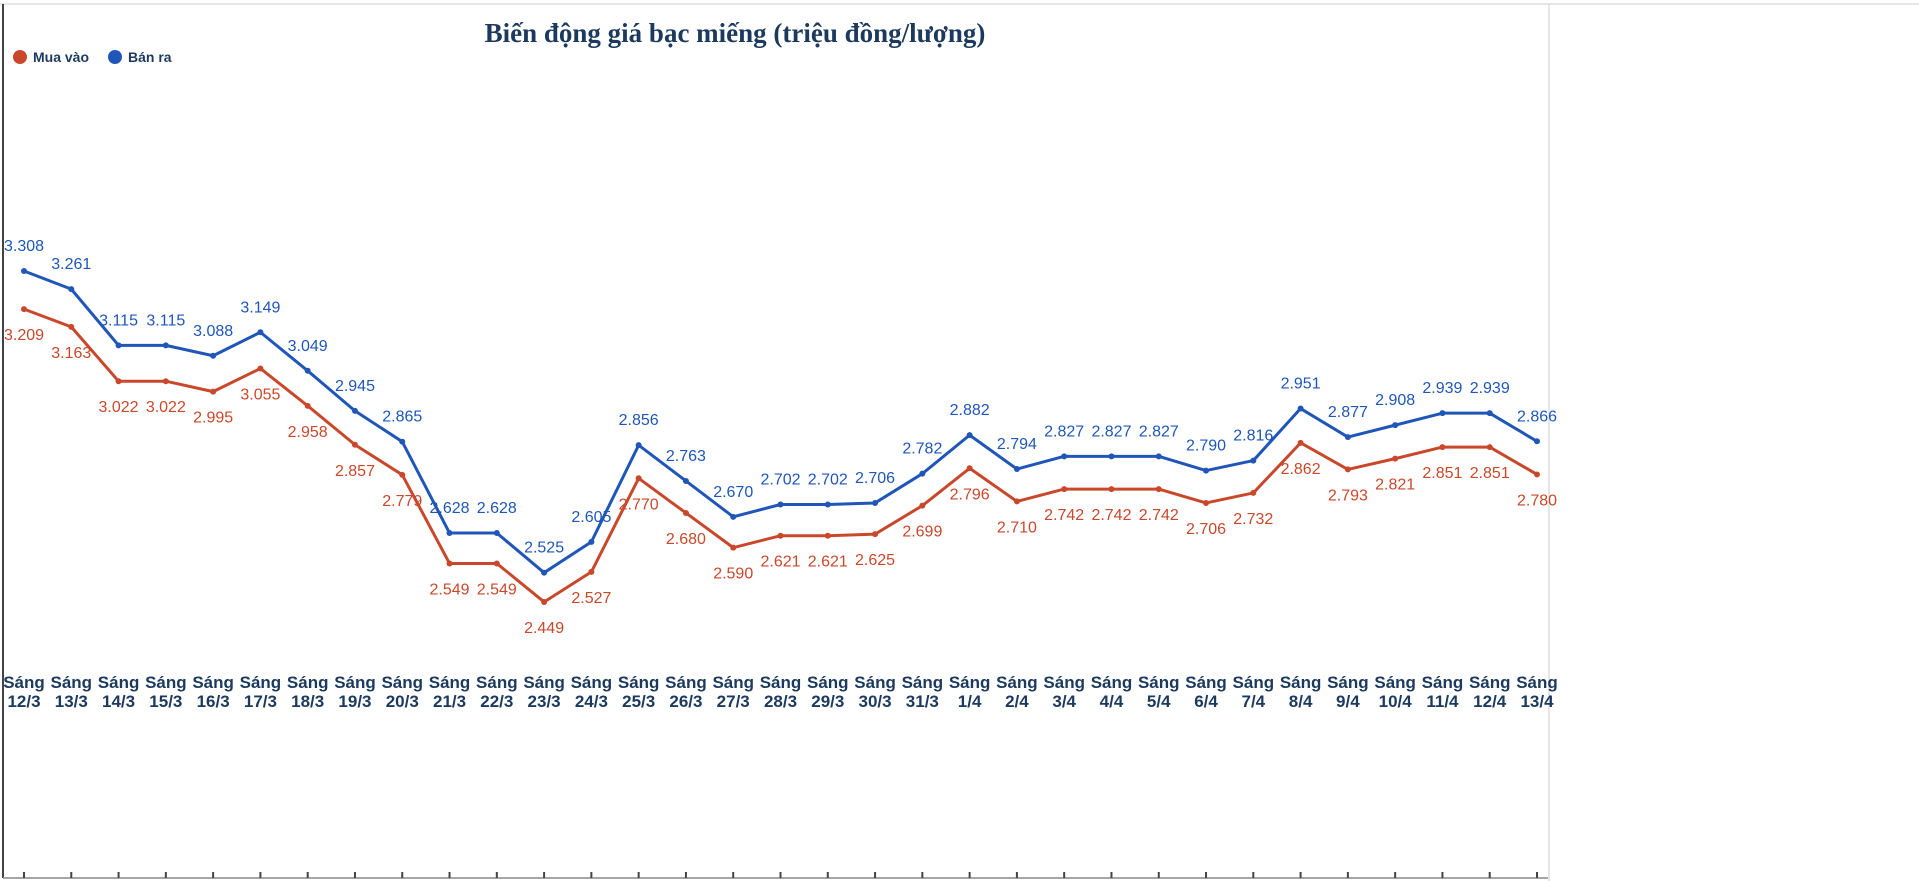  I want to click on data-label-mua-vao: 2.710, so click(1017, 527).